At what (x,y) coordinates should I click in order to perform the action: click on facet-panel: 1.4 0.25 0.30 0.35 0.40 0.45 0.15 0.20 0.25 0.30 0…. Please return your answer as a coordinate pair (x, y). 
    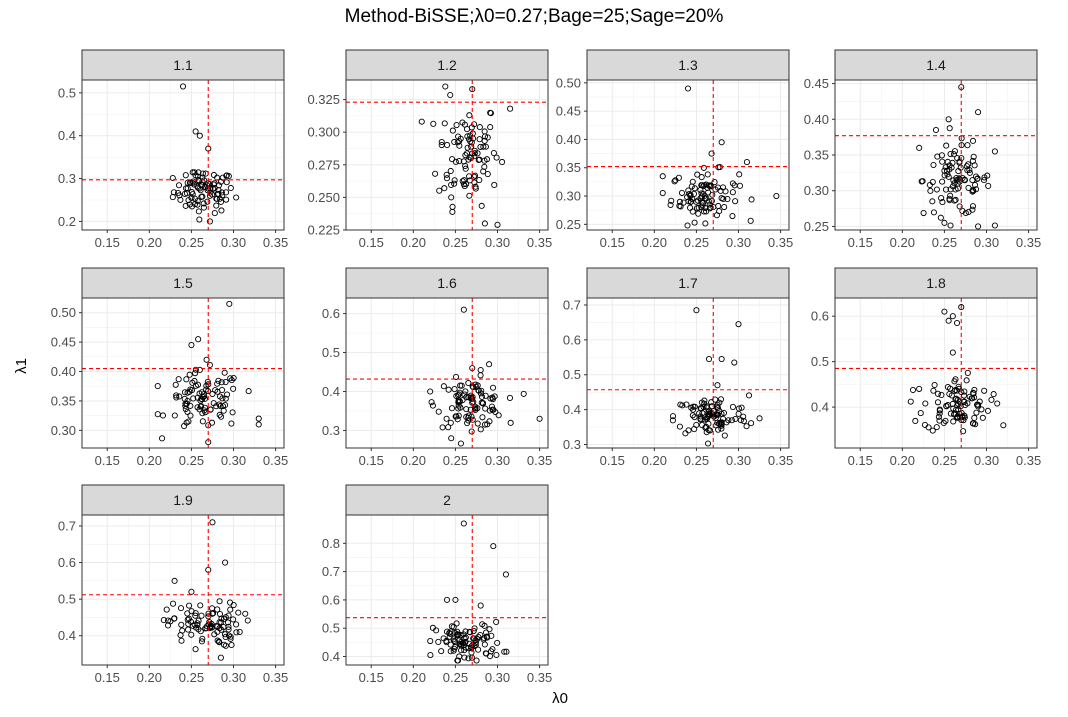
    Looking at the image, I should click on (922, 149).